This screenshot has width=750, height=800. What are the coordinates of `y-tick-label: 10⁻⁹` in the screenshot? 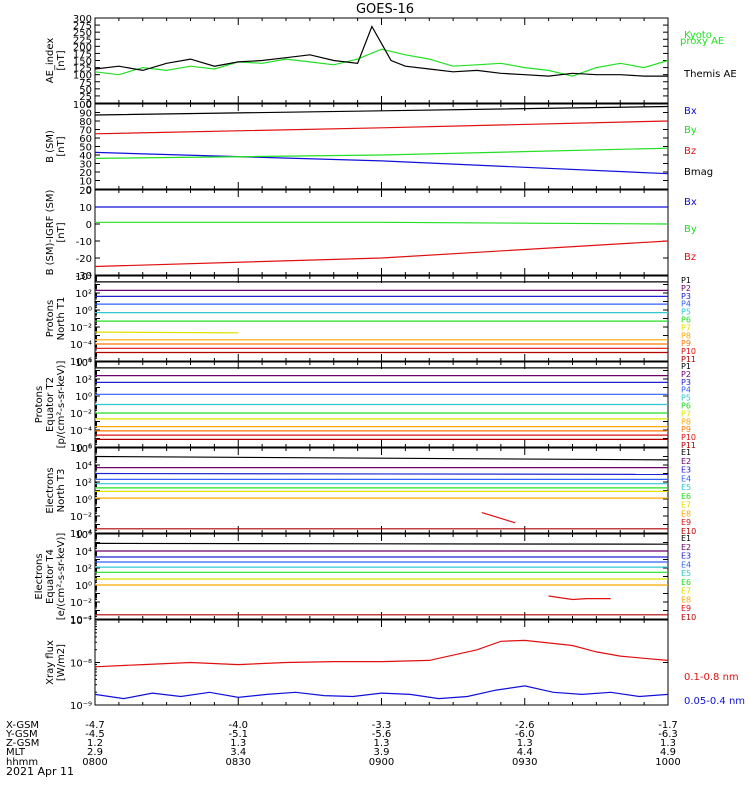 It's located at (81, 706).